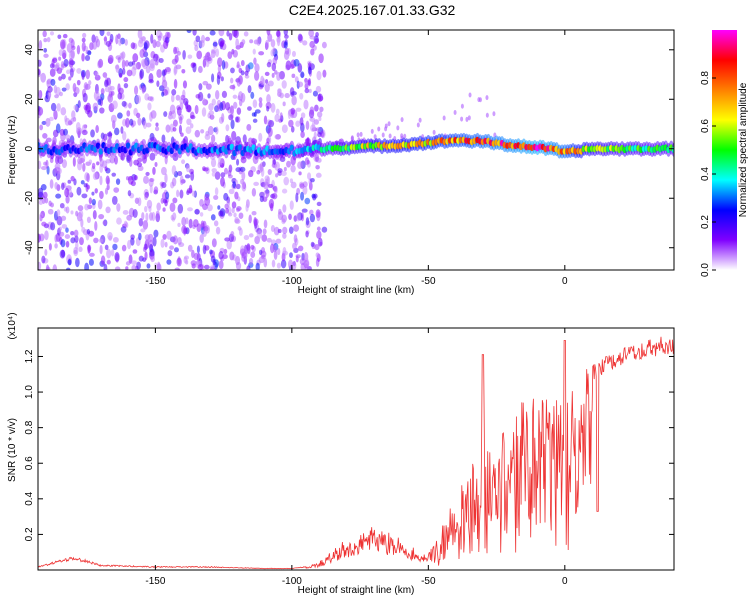  I want to click on x-tick-label: -50, so click(428, 281).